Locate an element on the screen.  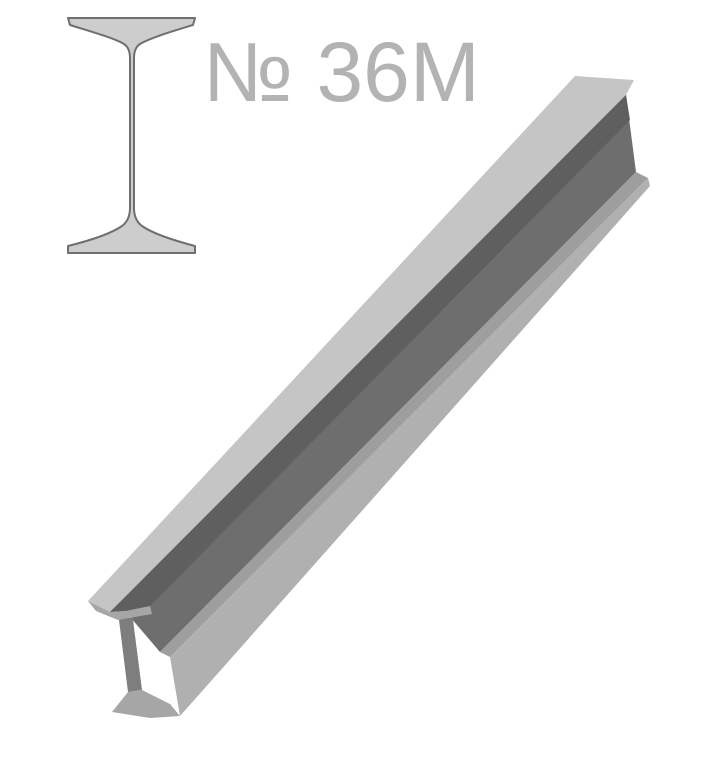
end-face-top-flange is located at coordinates (120, 610).